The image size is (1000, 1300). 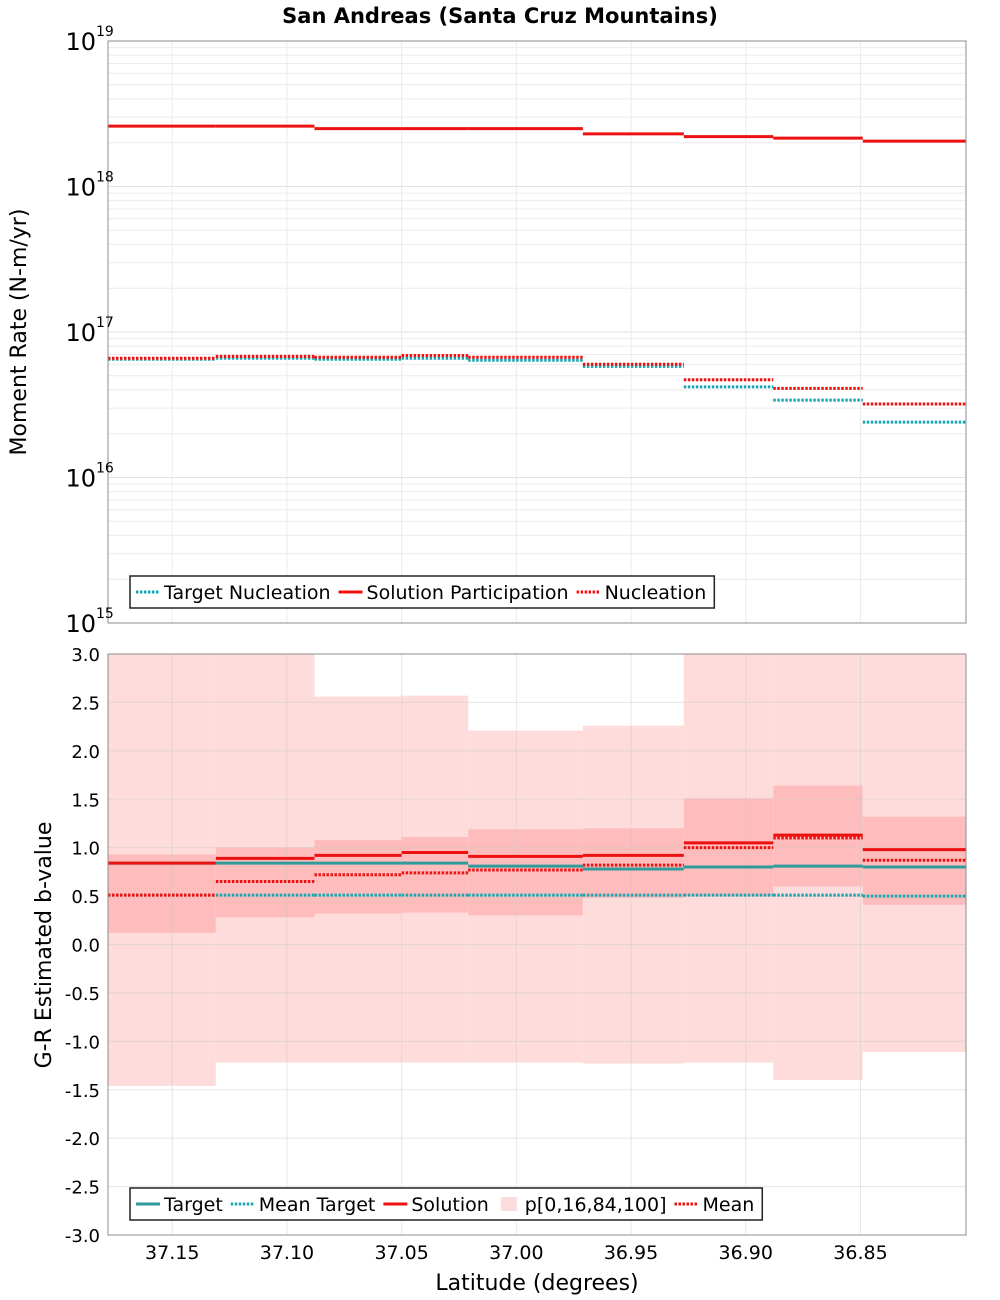 I want to click on legend-label: Solution, so click(x=449, y=1205).